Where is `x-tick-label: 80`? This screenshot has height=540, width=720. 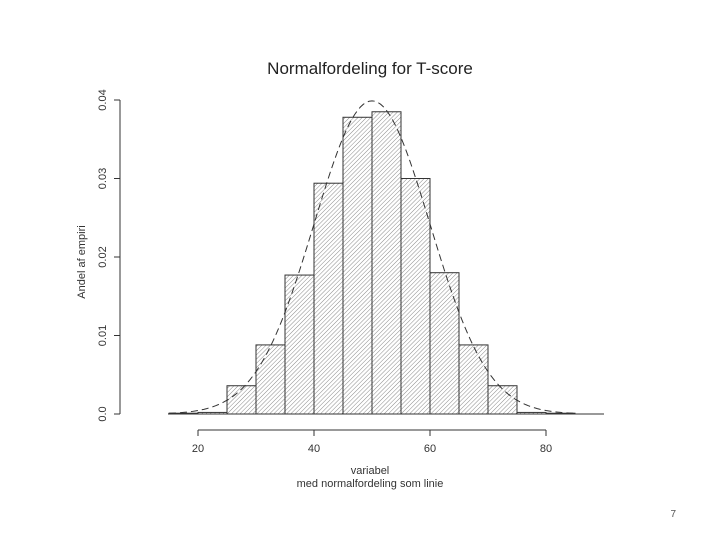
x-tick-label: 80 is located at coordinates (546, 449).